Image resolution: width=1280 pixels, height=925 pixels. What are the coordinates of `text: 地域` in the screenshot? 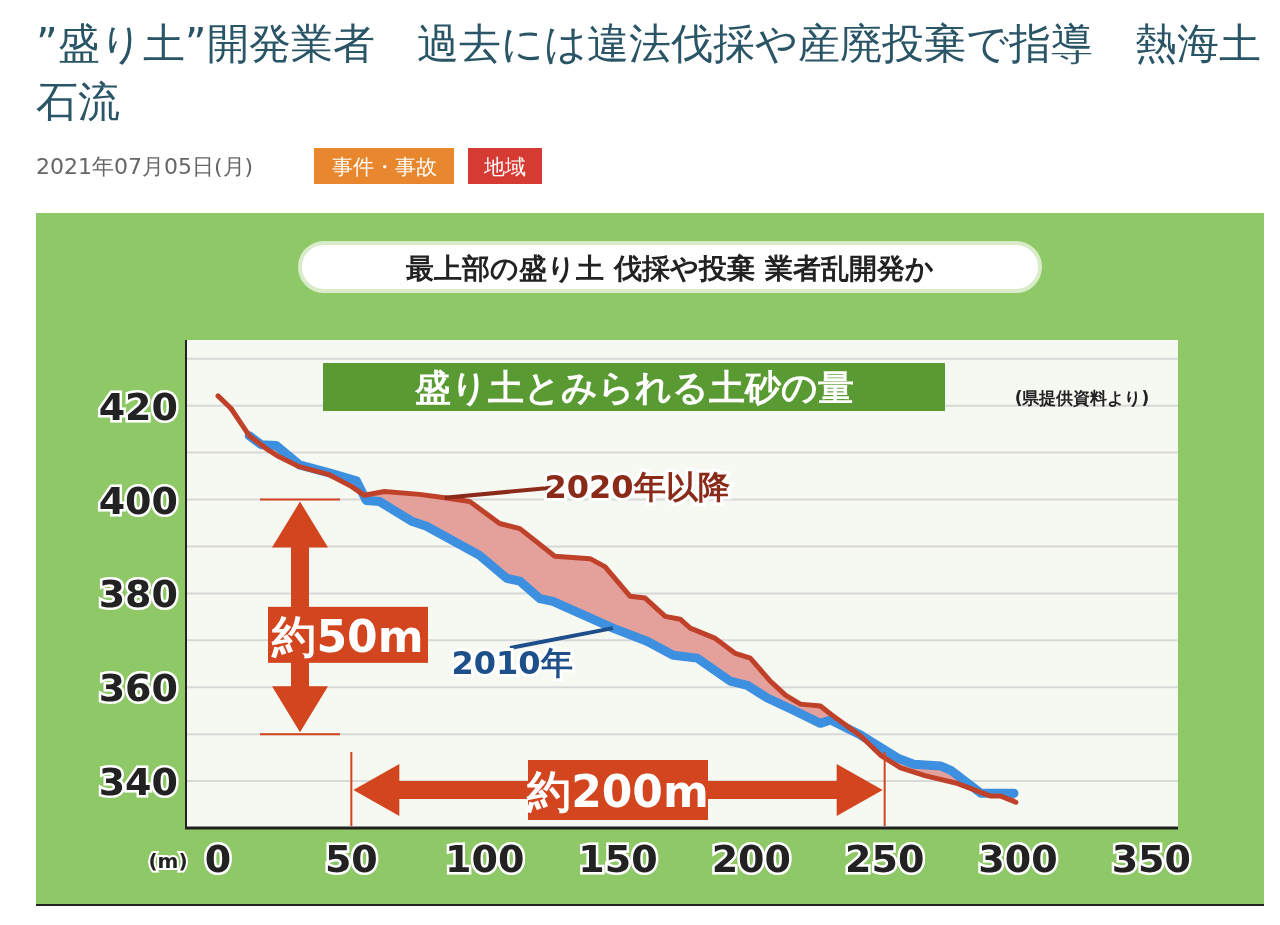 It's located at (504, 167).